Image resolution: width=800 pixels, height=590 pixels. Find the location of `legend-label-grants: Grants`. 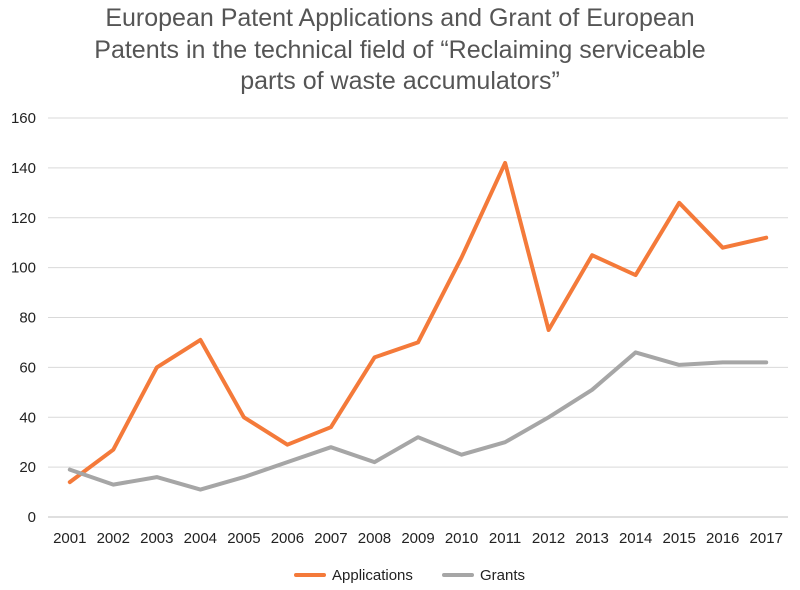

legend-label-grants: Grants is located at coordinates (502, 575).